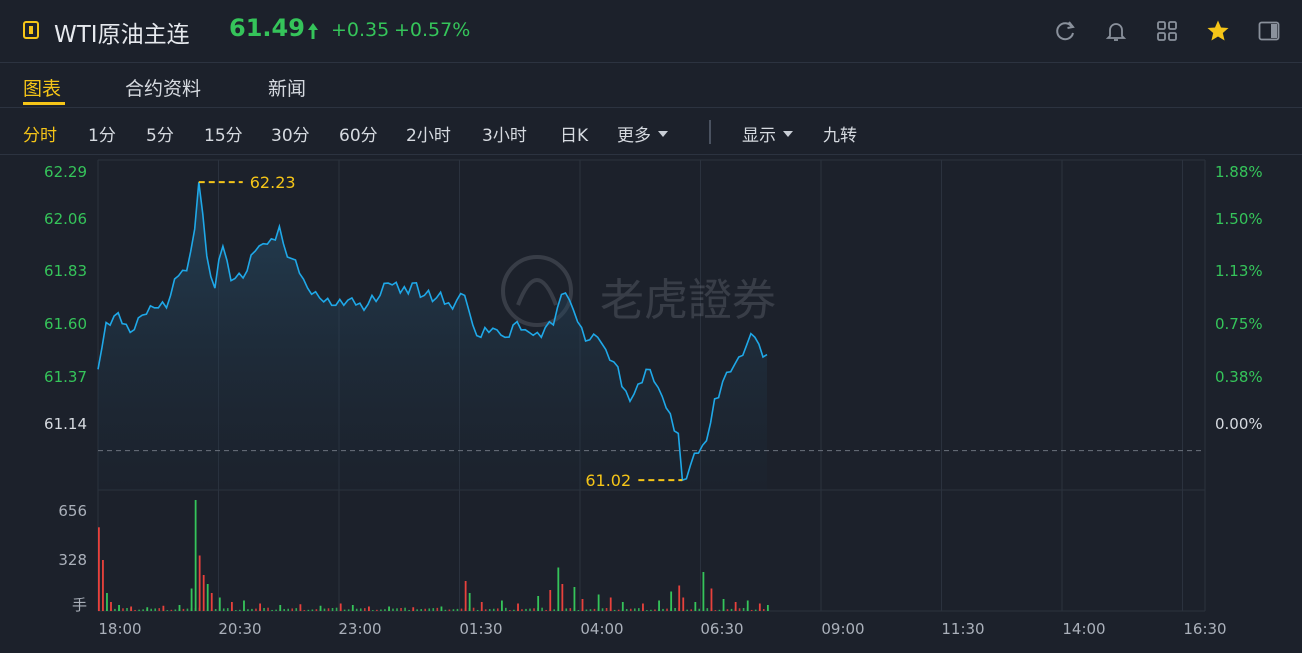 This screenshot has width=1302, height=653. What do you see at coordinates (710, 132) in the screenshot?
I see `toolbar-divider` at bounding box center [710, 132].